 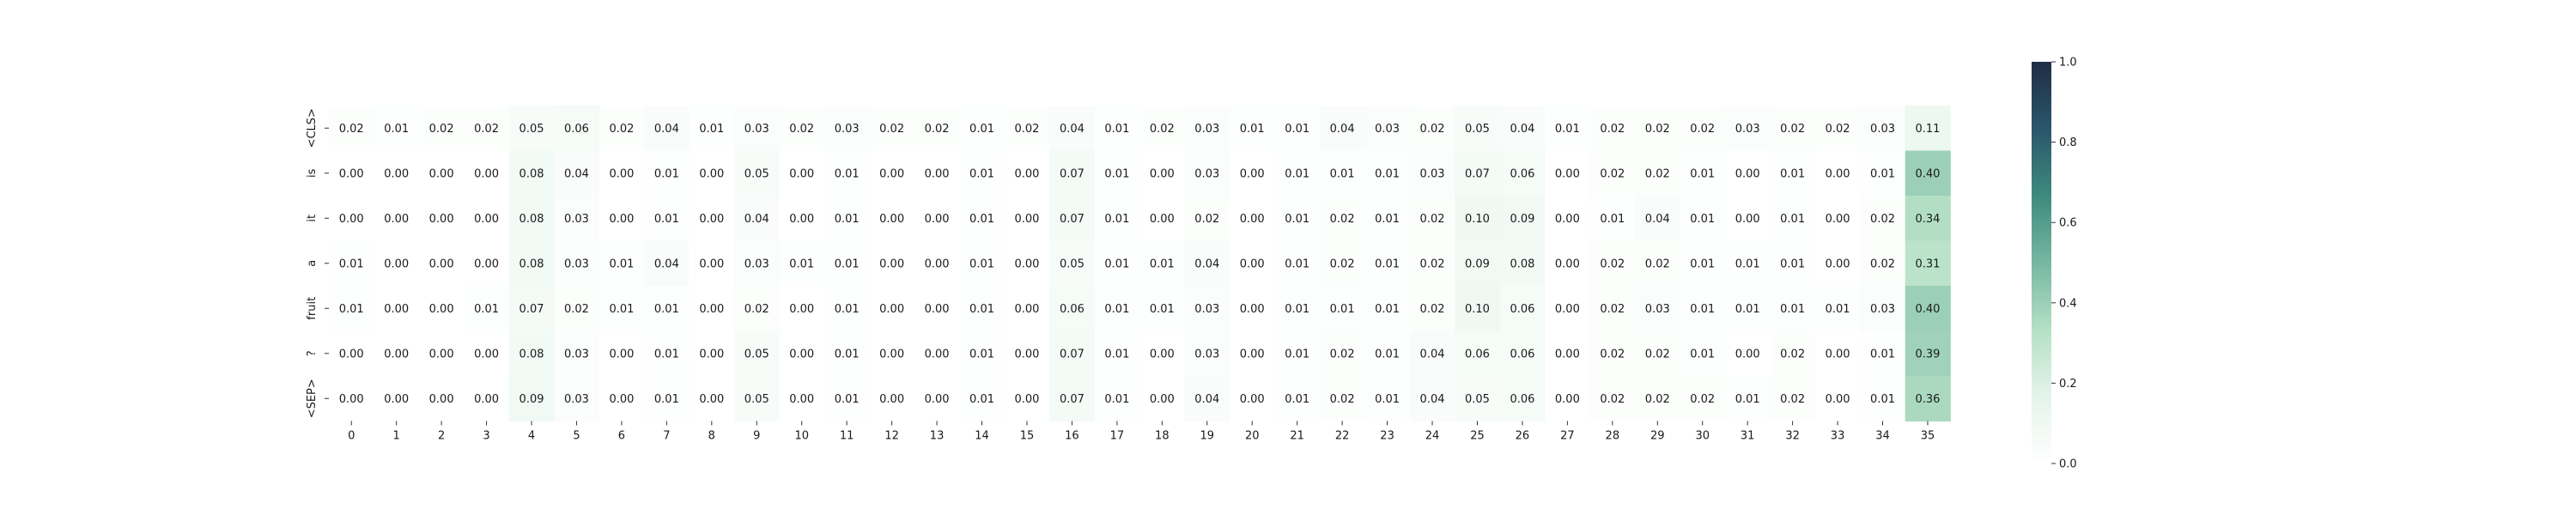 What do you see at coordinates (666, 436) in the screenshot?
I see `x-tick-label: 7` at bounding box center [666, 436].